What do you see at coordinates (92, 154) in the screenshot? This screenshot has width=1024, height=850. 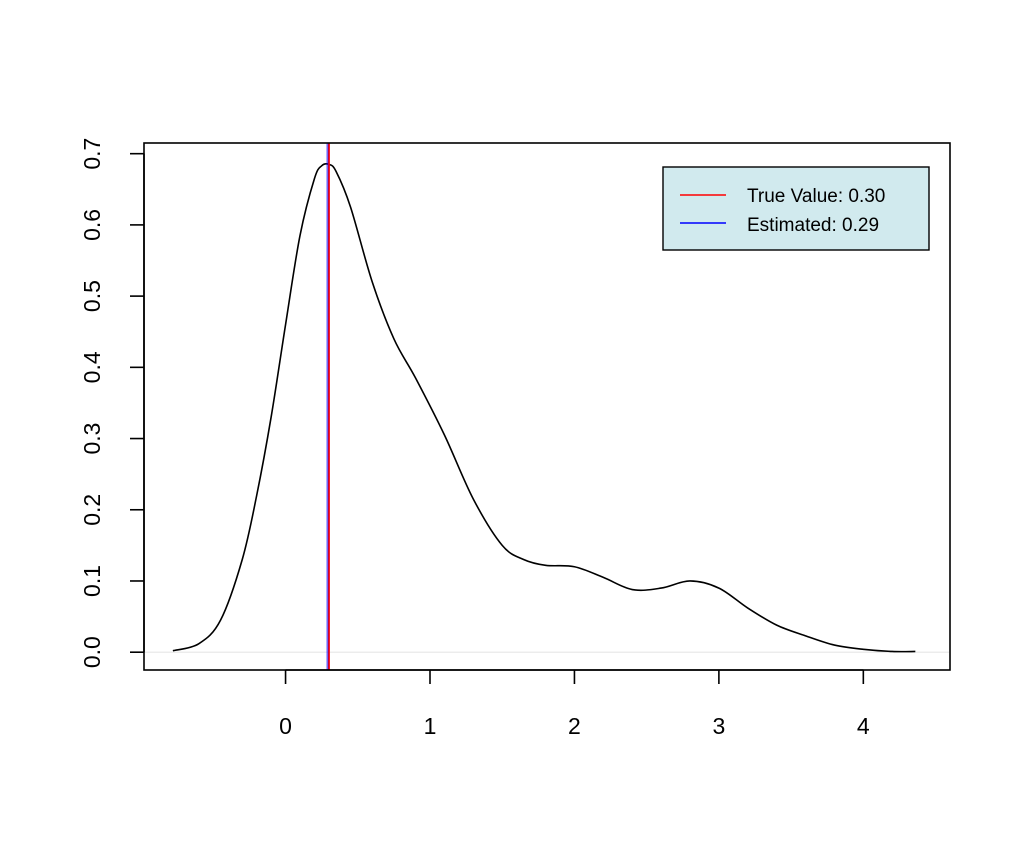 I see `y-tick-label: 0.7` at bounding box center [92, 154].